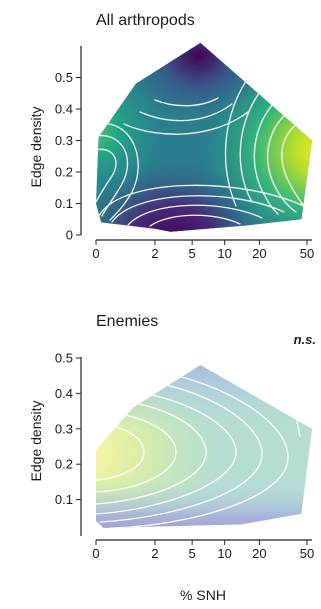 This screenshot has width=321, height=609. Describe the element at coordinates (203, 550) in the screenshot. I see `panel-b-x-ticks: 0 2 5 10 20 50` at that location.